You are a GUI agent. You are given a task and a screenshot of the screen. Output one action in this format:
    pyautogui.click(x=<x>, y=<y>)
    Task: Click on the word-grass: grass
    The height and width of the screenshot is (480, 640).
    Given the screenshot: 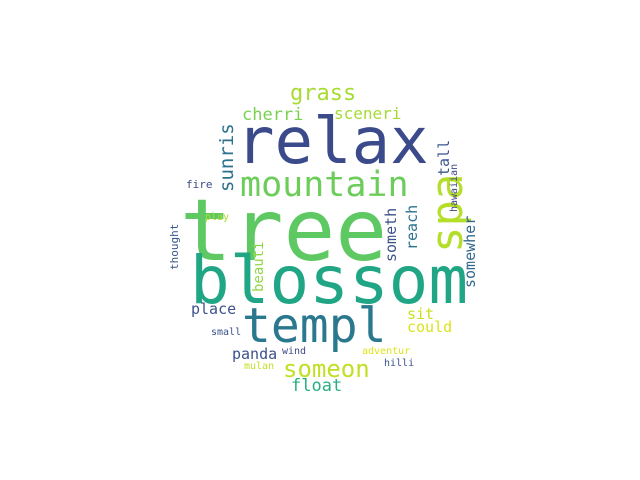 What is the action you would take?
    pyautogui.click(x=323, y=93)
    